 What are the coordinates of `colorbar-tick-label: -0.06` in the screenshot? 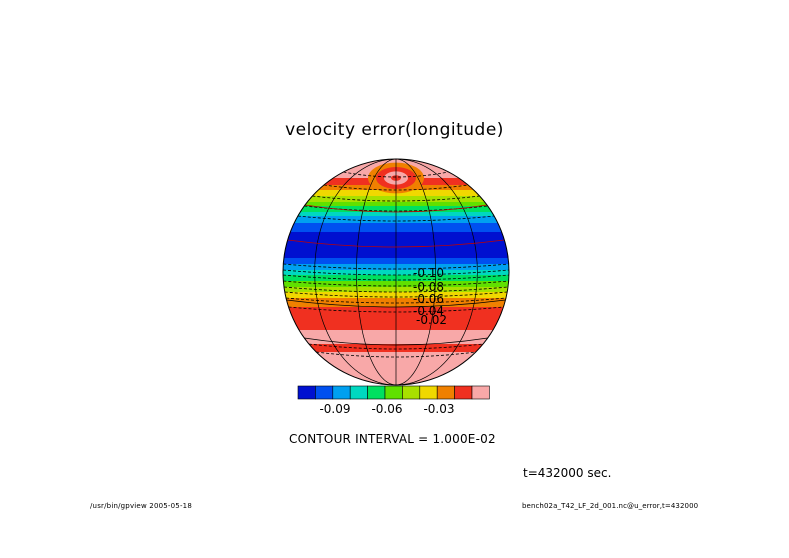 It's located at (386, 409).